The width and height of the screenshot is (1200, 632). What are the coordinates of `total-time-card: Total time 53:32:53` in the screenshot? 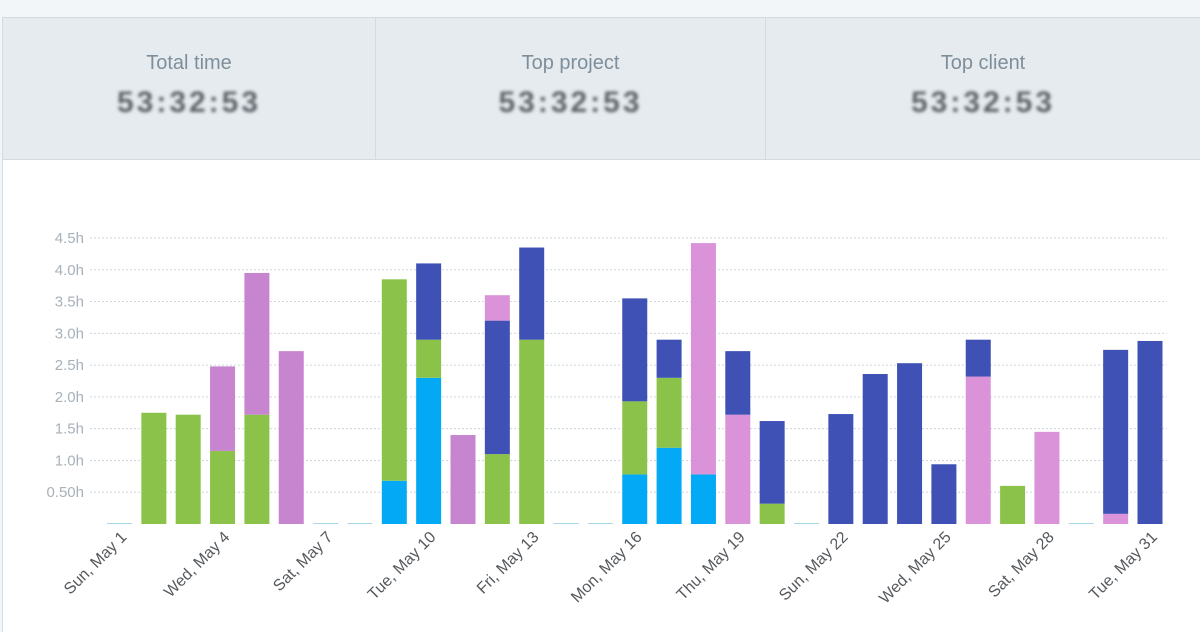 It's located at (189, 88).